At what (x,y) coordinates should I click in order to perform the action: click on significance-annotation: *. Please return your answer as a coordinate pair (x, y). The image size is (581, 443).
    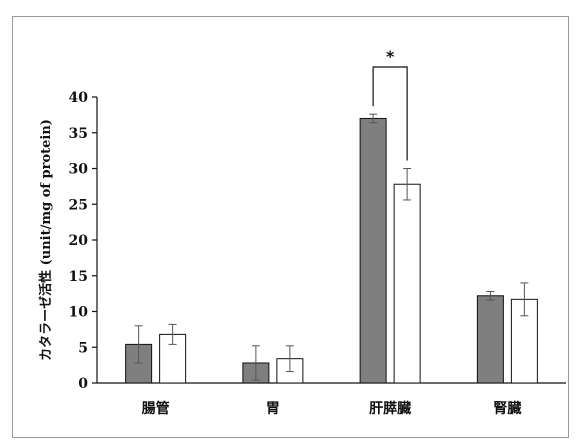
    Looking at the image, I should click on (390, 104).